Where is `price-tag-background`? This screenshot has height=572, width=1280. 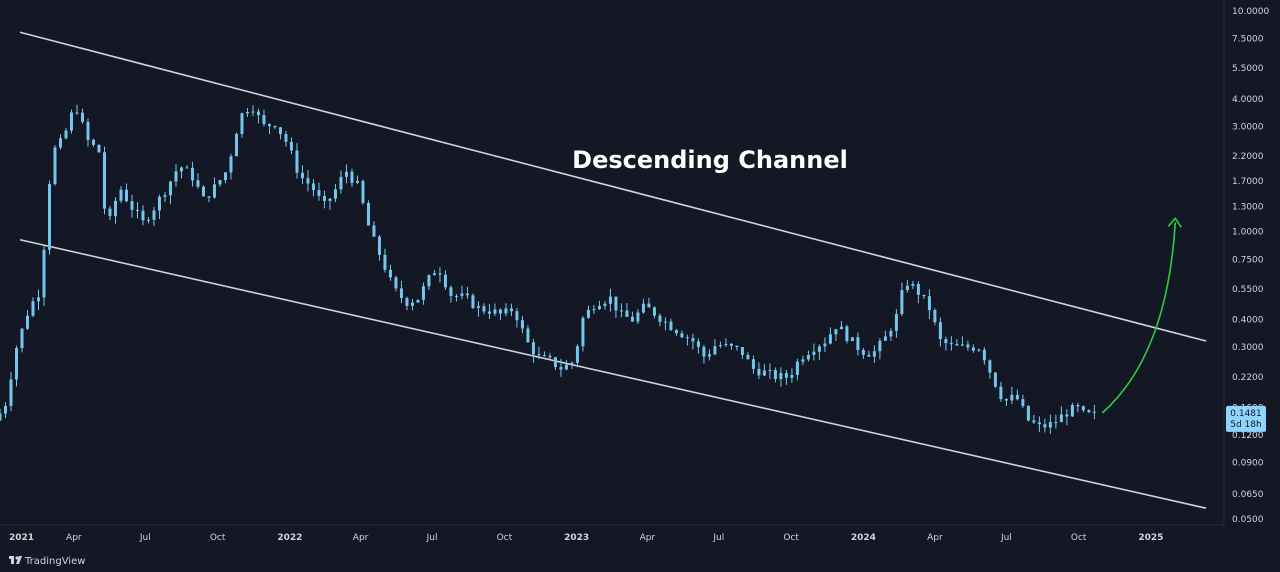
price-tag-background is located at coordinates (1246, 418).